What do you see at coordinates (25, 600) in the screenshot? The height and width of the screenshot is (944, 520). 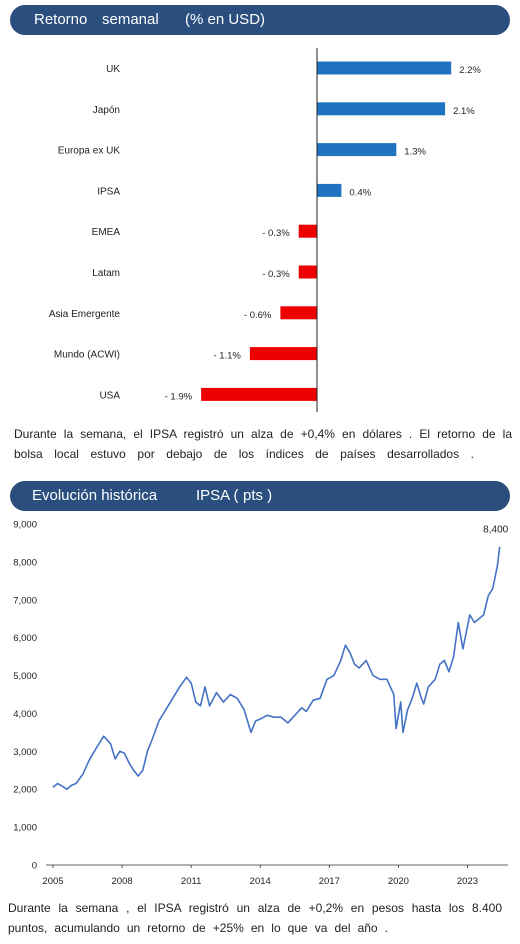 I see `y-tick-label: 7,000` at bounding box center [25, 600].